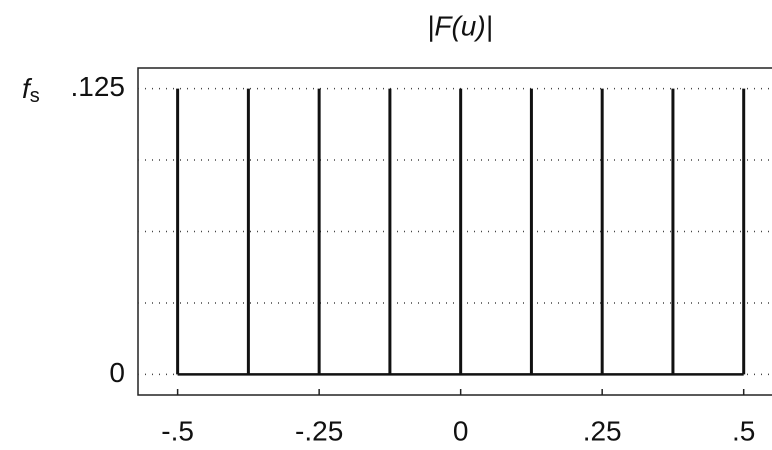  What do you see at coordinates (319, 430) in the screenshot?
I see `x-tick-label: -.25` at bounding box center [319, 430].